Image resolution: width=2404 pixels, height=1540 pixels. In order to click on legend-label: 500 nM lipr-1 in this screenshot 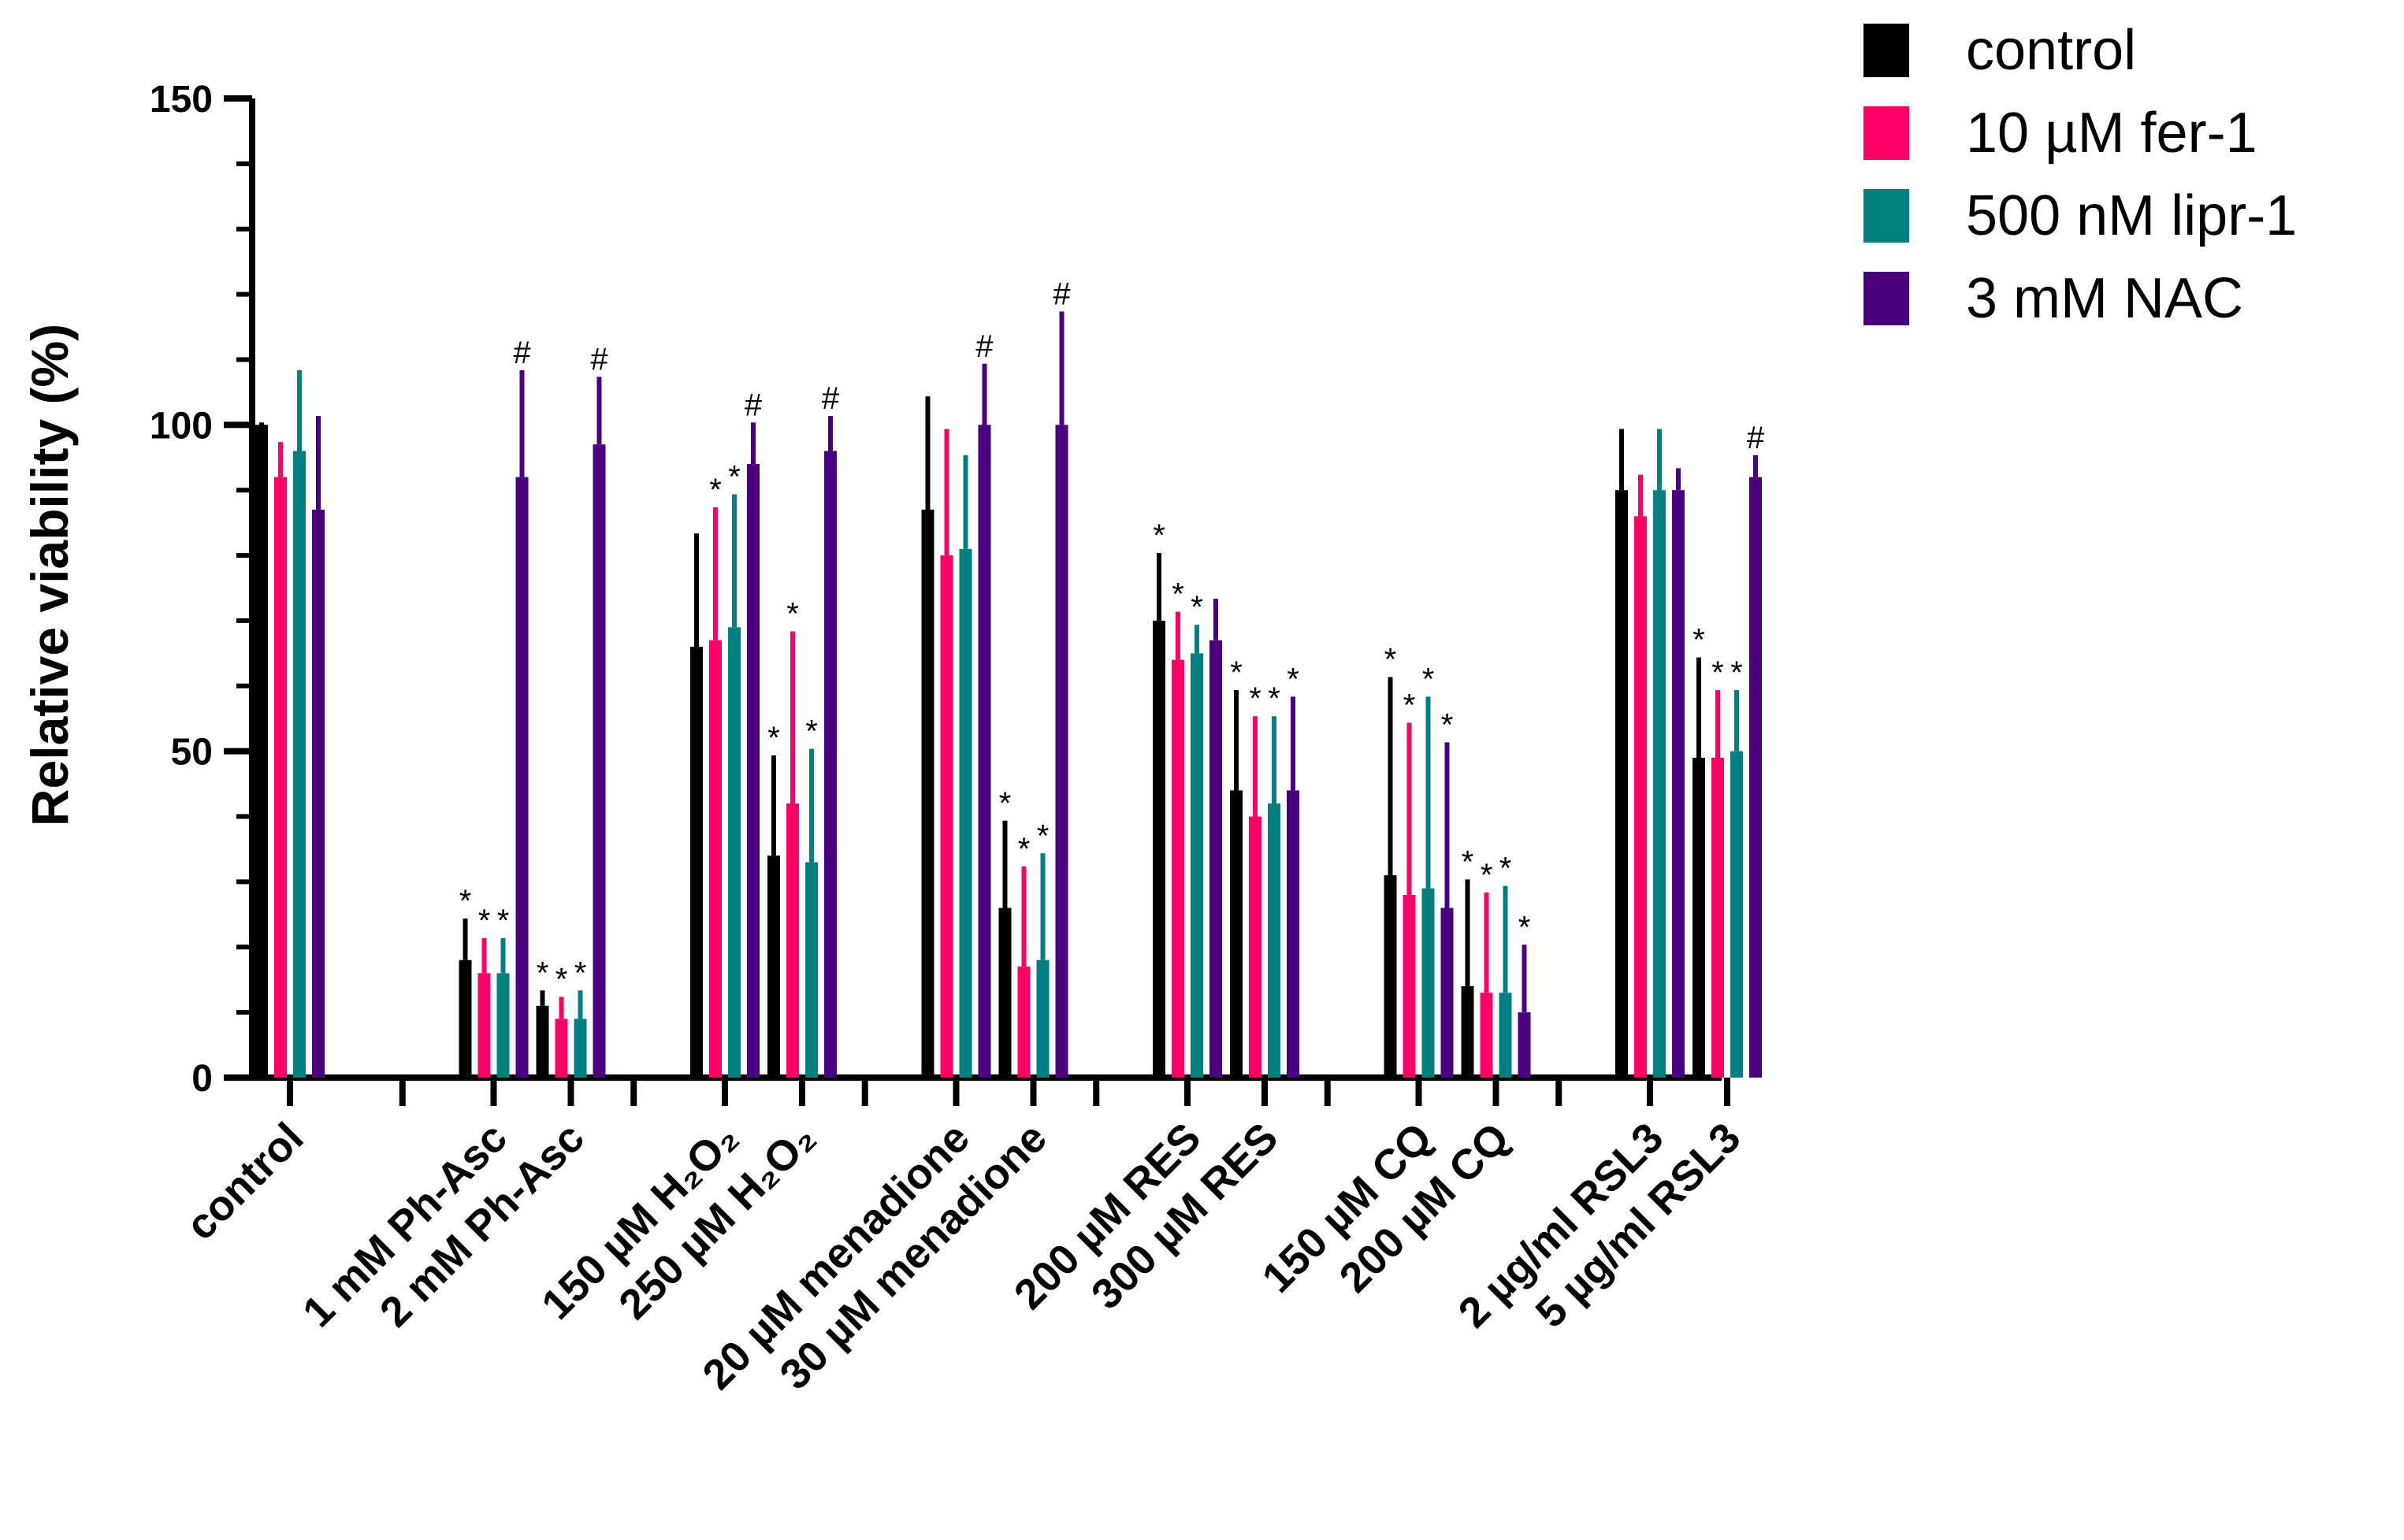, I will do `click(2131, 215)`.